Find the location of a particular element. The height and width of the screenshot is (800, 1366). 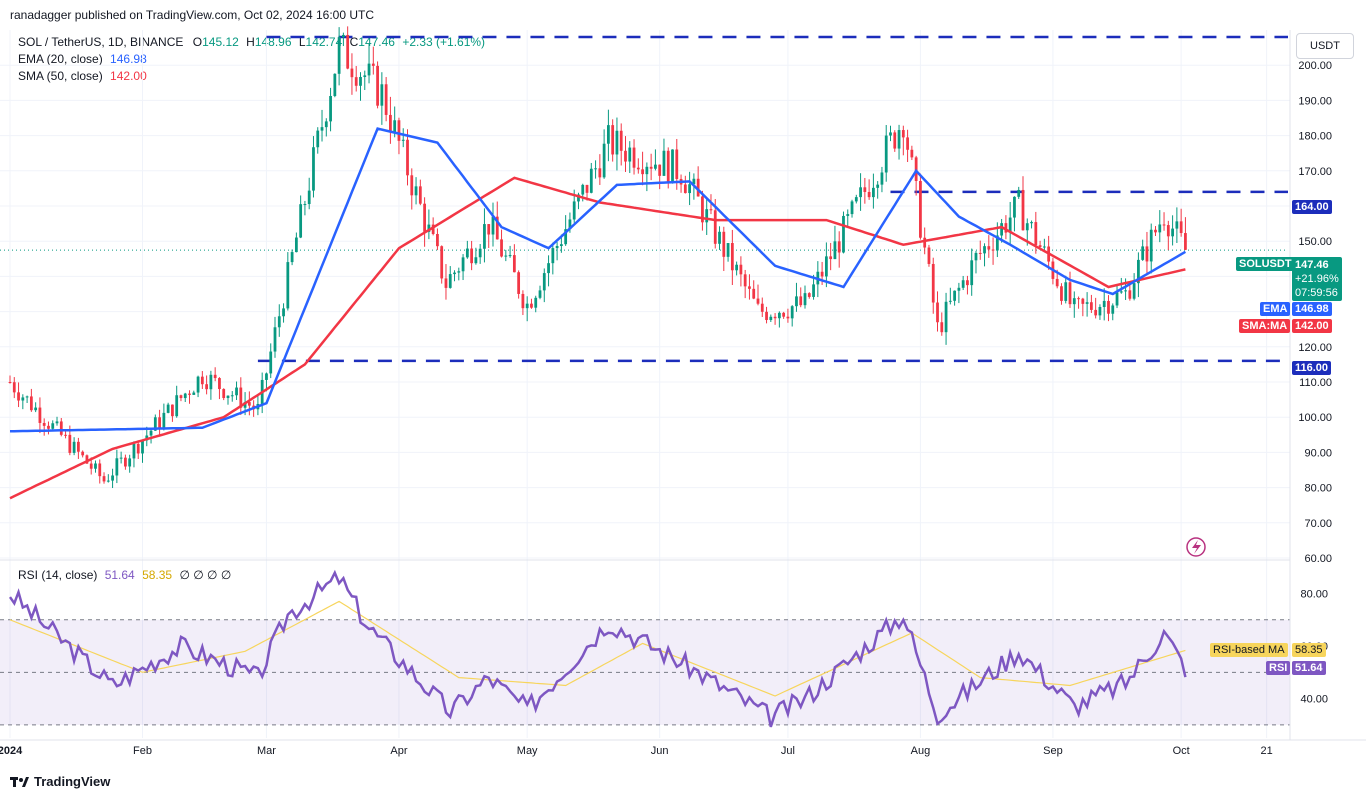

time-tick: Jul is located at coordinates (788, 751).